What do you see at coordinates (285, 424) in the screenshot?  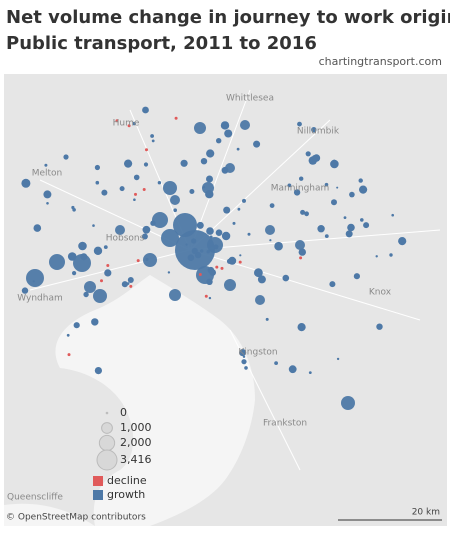 I see `place-label: Frankston` at bounding box center [285, 424].